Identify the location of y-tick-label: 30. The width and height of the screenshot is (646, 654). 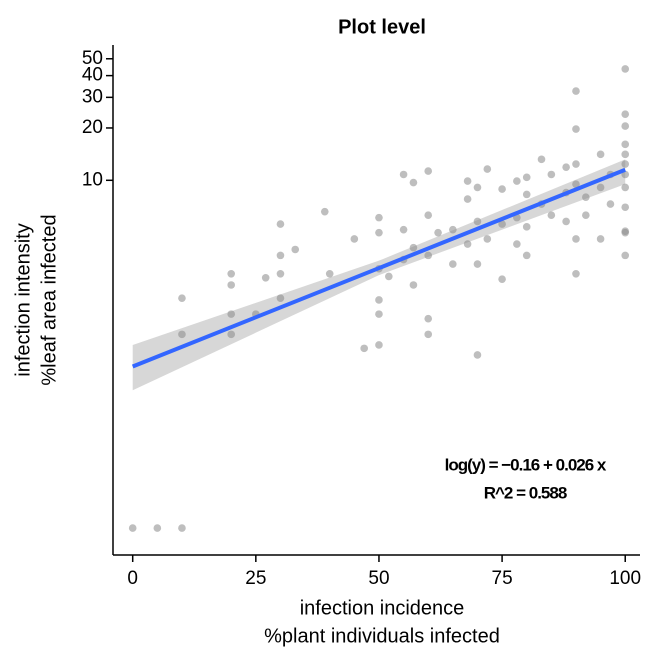
(92, 96).